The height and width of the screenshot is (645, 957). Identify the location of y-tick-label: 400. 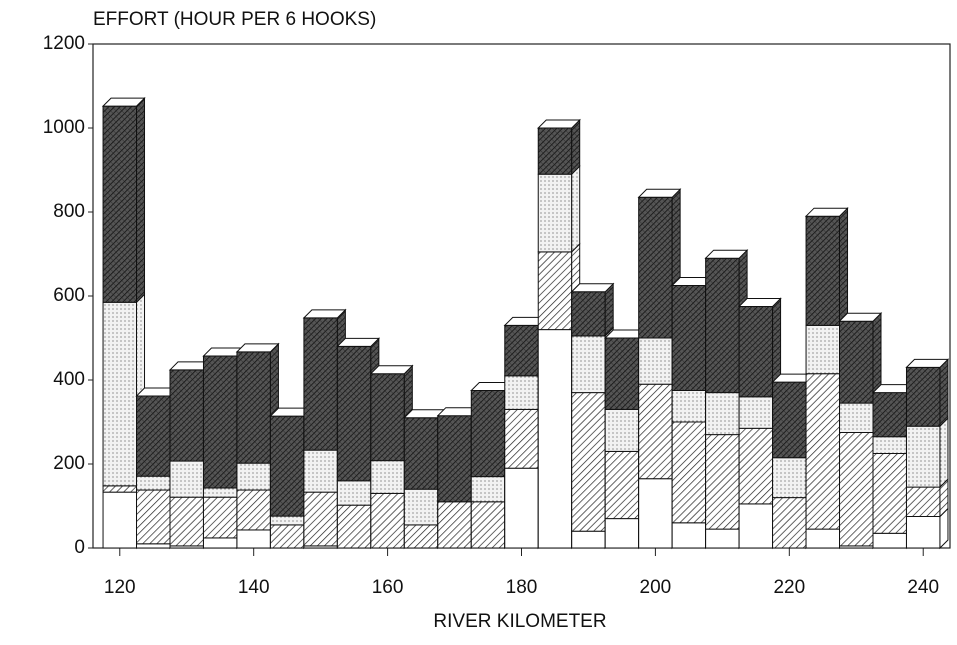
(69, 379).